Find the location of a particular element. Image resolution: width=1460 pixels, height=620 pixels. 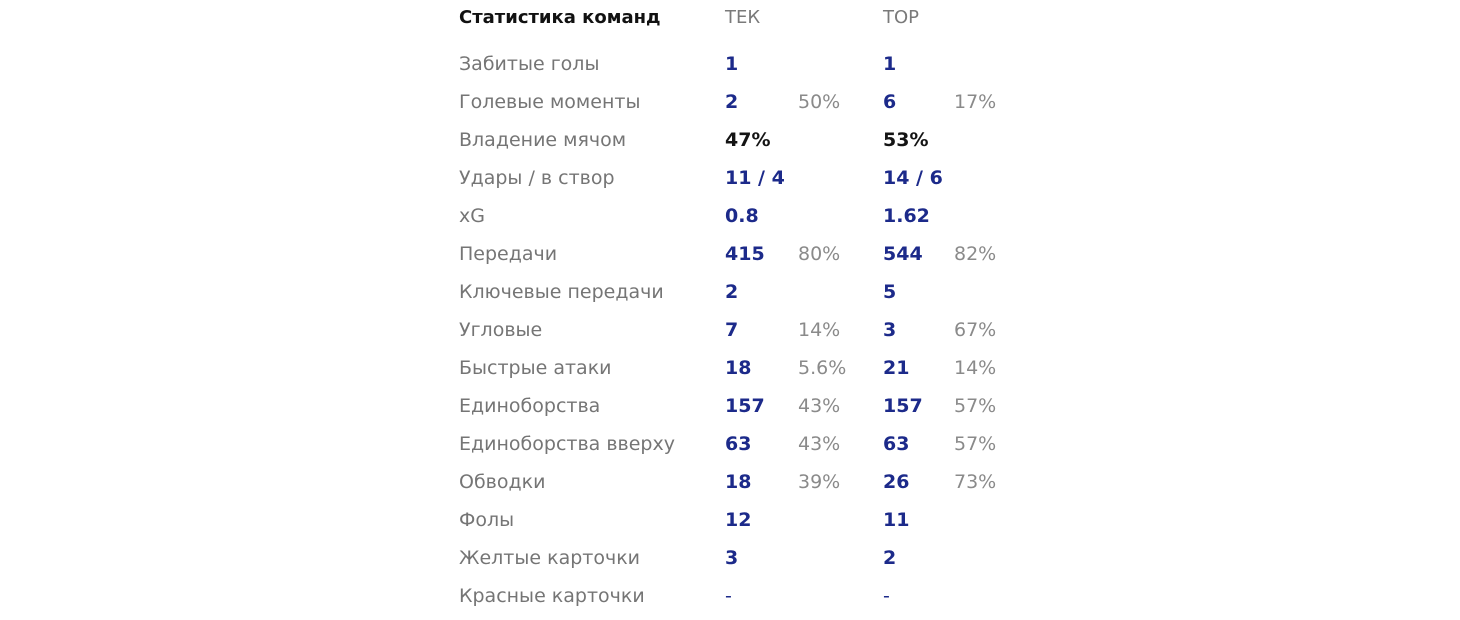

team1-percent: 5.6% is located at coordinates (822, 368).